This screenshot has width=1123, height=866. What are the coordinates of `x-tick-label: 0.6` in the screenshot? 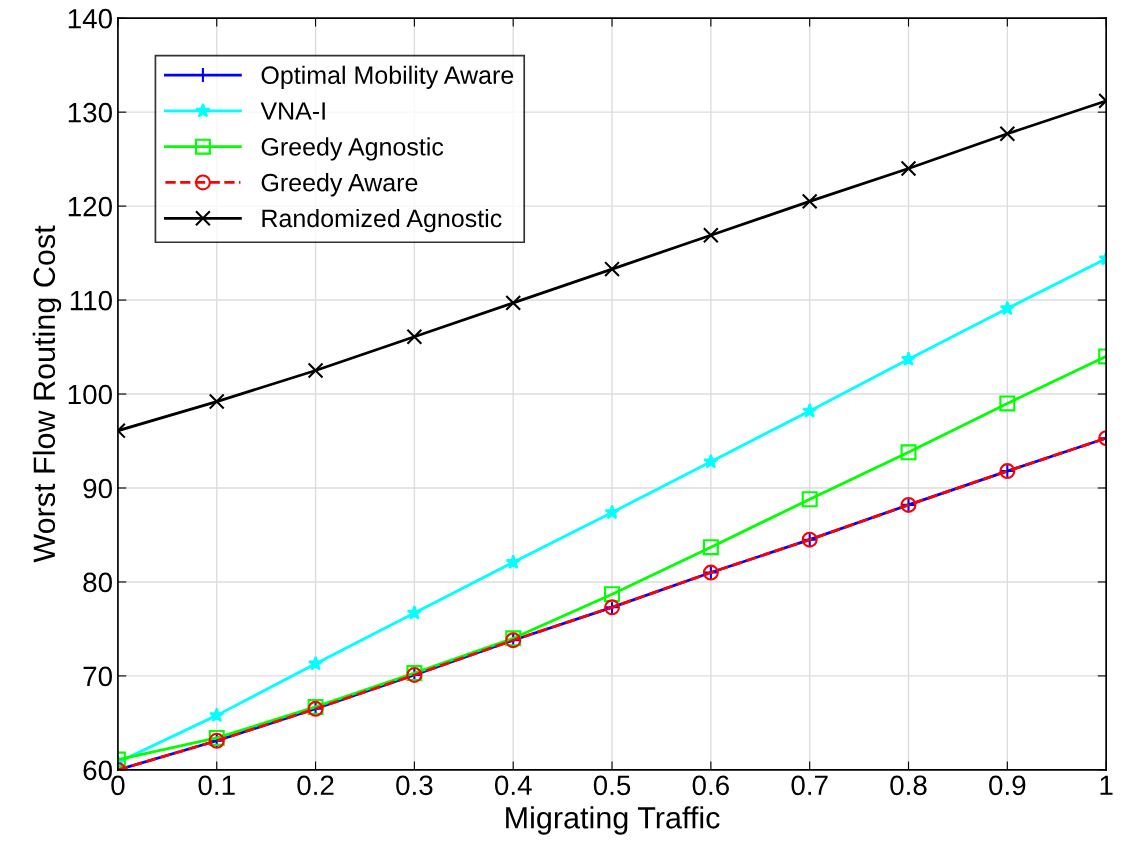 It's located at (710, 785).